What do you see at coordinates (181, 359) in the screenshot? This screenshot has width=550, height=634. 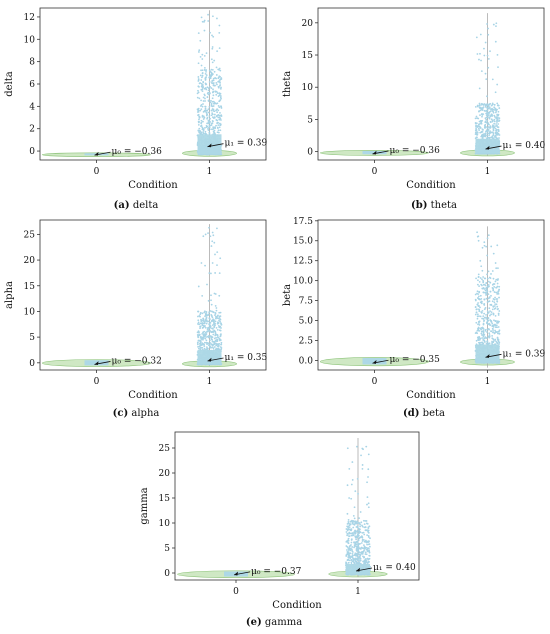 I see `mean-annotations: μ₀ = −0.32 μ₁ = 0.35` at bounding box center [181, 359].